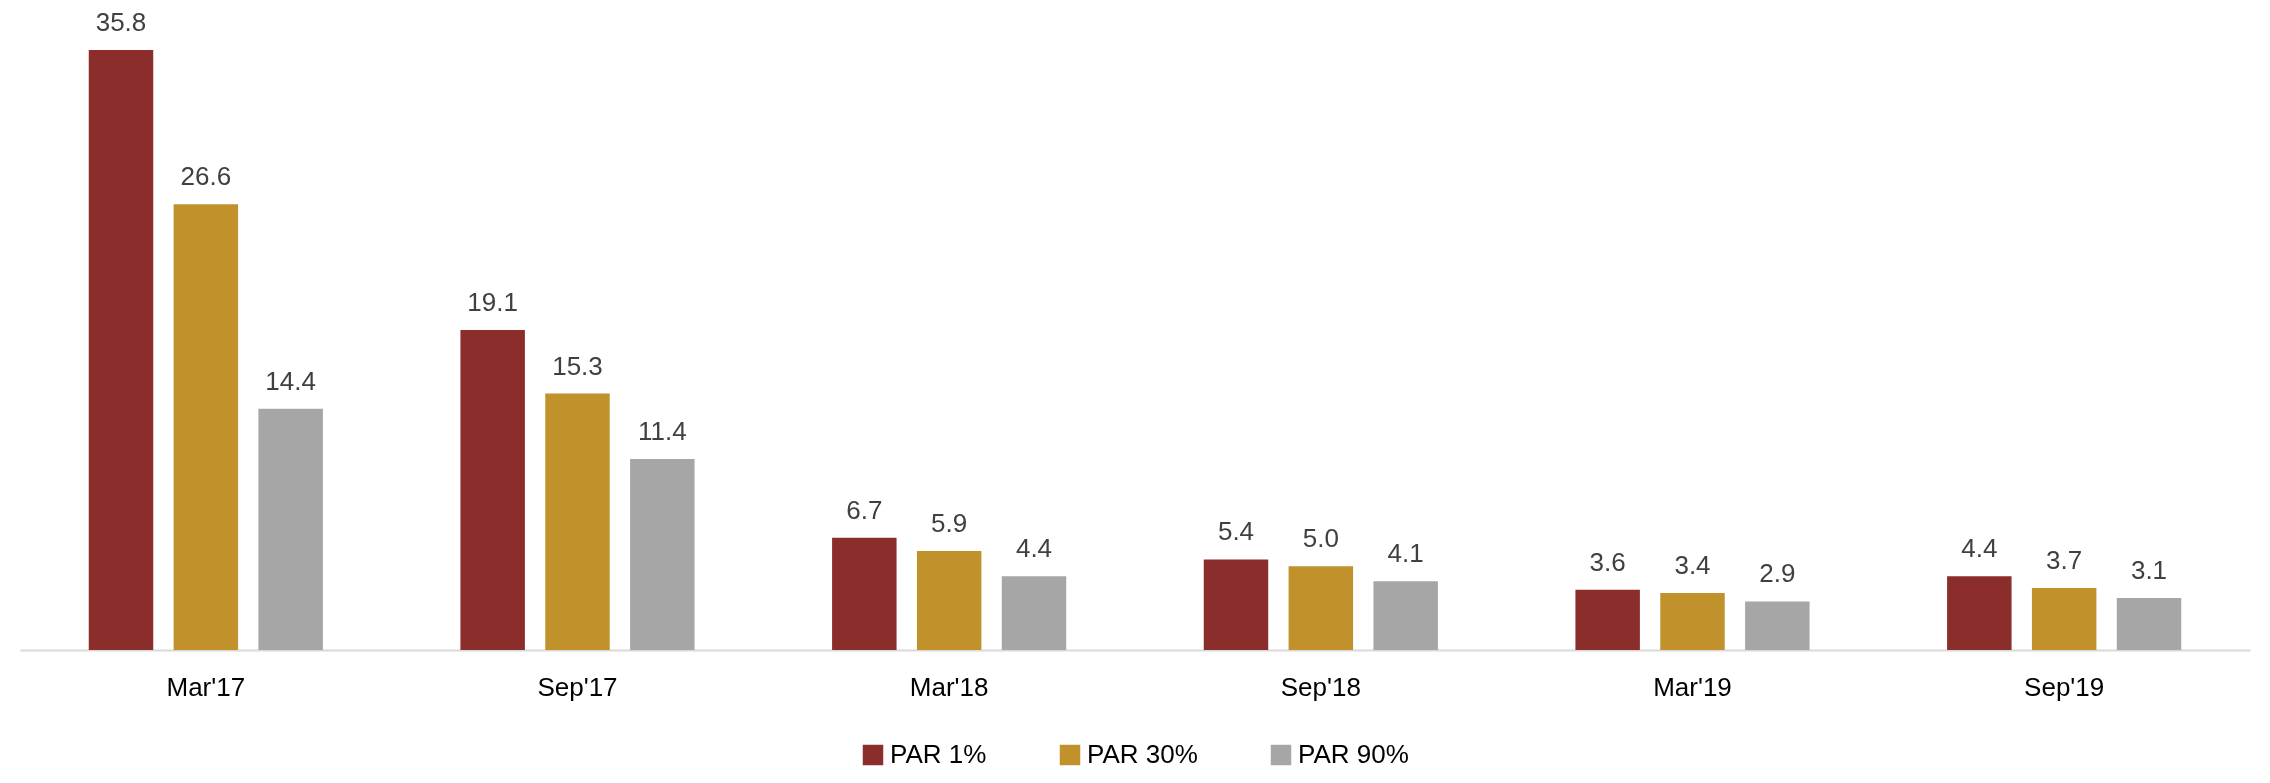 The width and height of the screenshot is (2270, 783). What do you see at coordinates (290, 380) in the screenshot?
I see `data-label: 14.4` at bounding box center [290, 380].